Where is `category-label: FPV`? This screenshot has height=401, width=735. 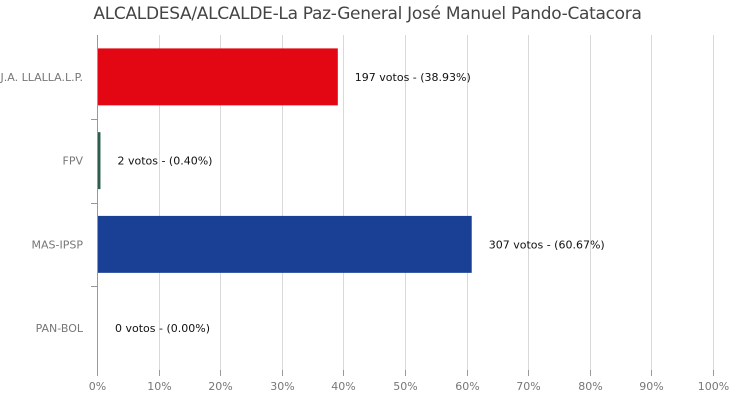
category-label: FPV is located at coordinates (73, 161).